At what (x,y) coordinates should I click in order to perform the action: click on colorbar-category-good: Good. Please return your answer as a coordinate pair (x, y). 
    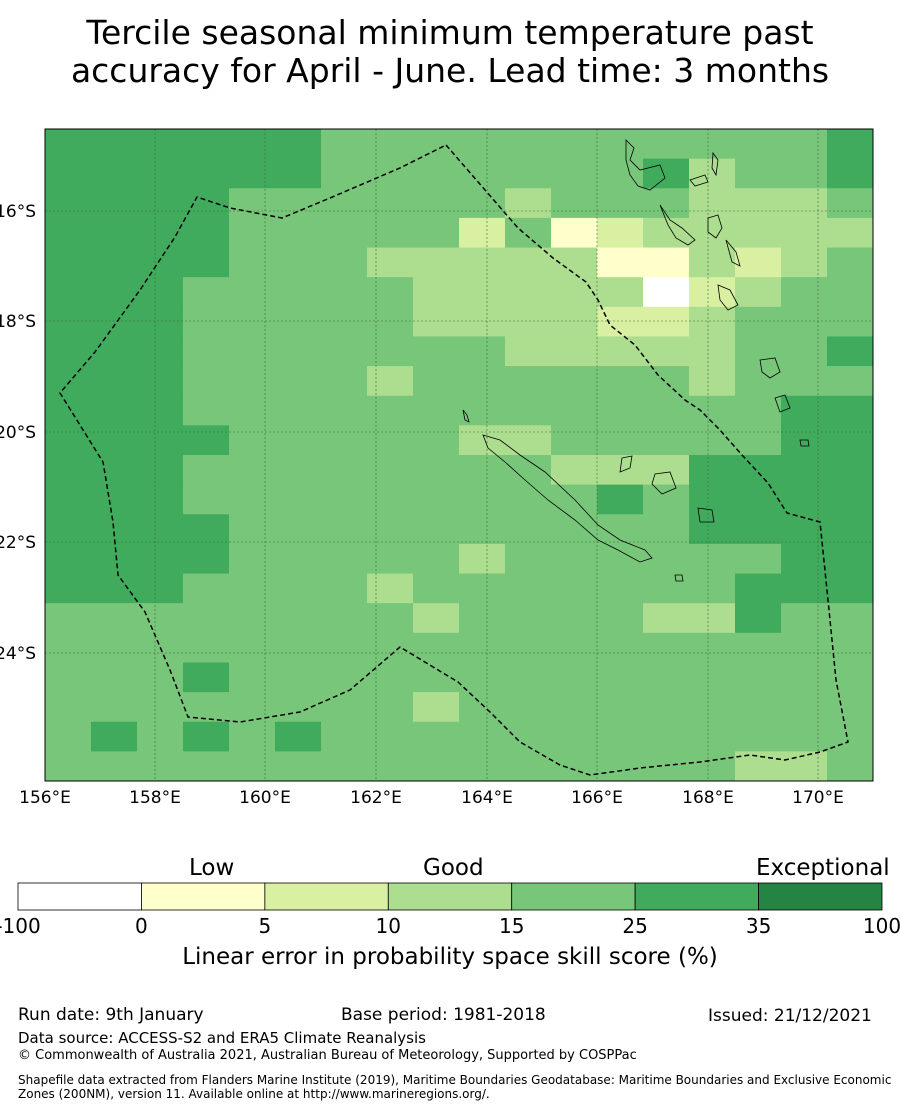
    Looking at the image, I should click on (453, 868).